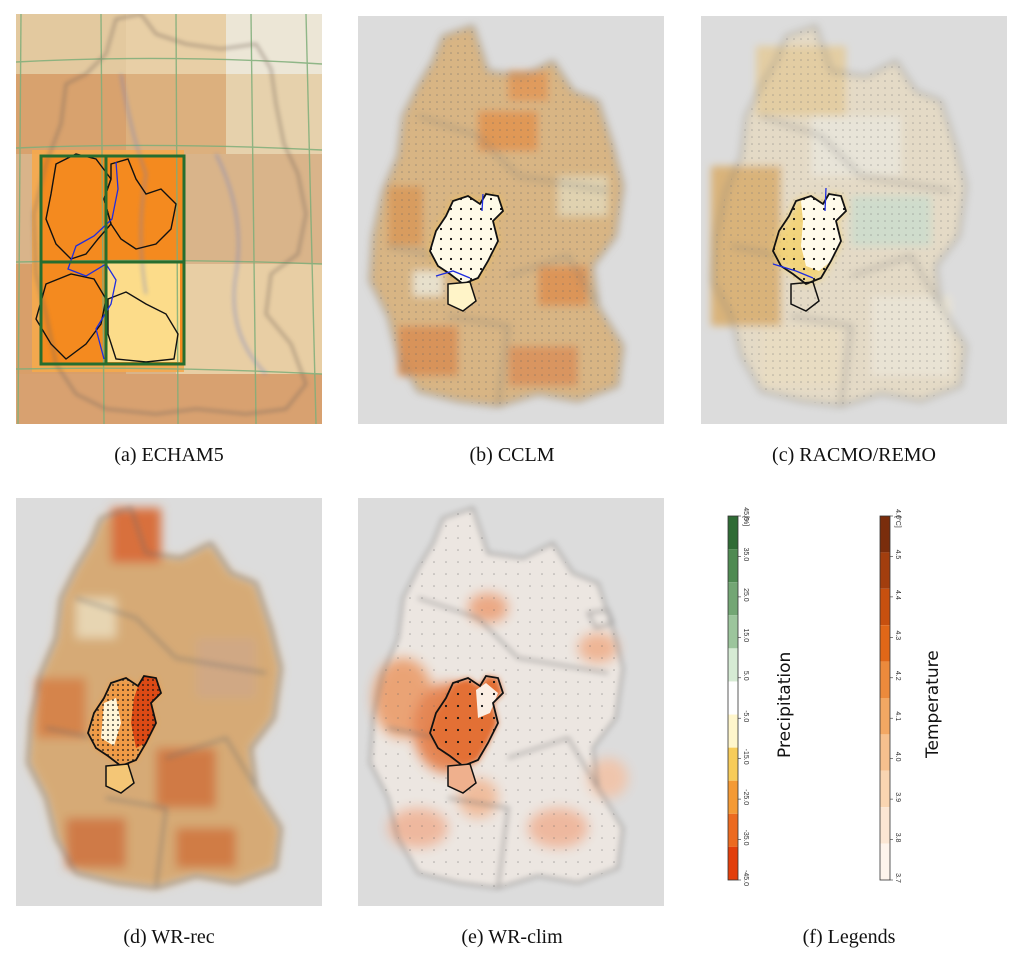 This screenshot has height=960, width=1024. What do you see at coordinates (511, 220) in the screenshot?
I see `map-cclm` at bounding box center [511, 220].